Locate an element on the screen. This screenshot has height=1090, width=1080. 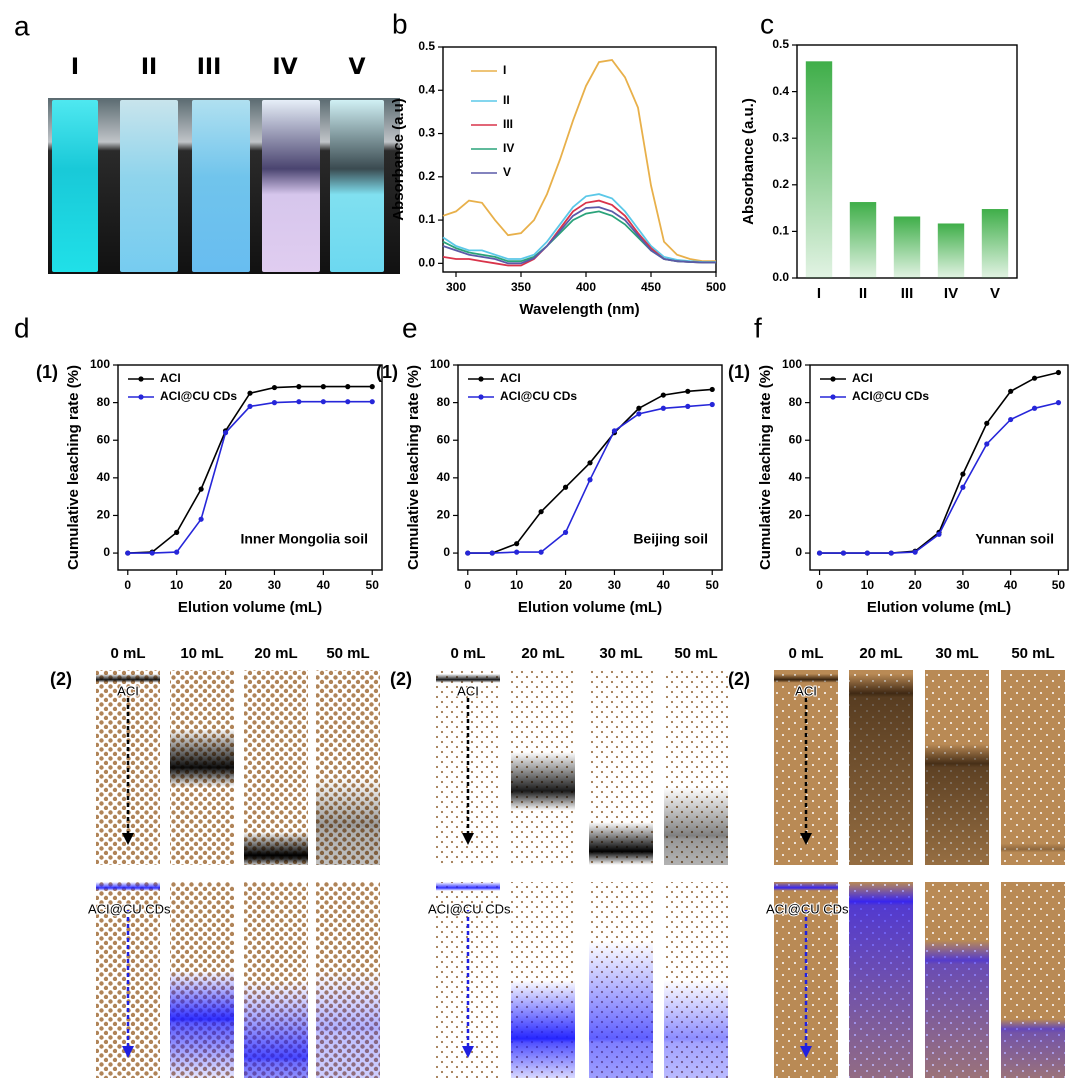
legend-label: ACI@CU CDs is located at coordinates (538, 396).